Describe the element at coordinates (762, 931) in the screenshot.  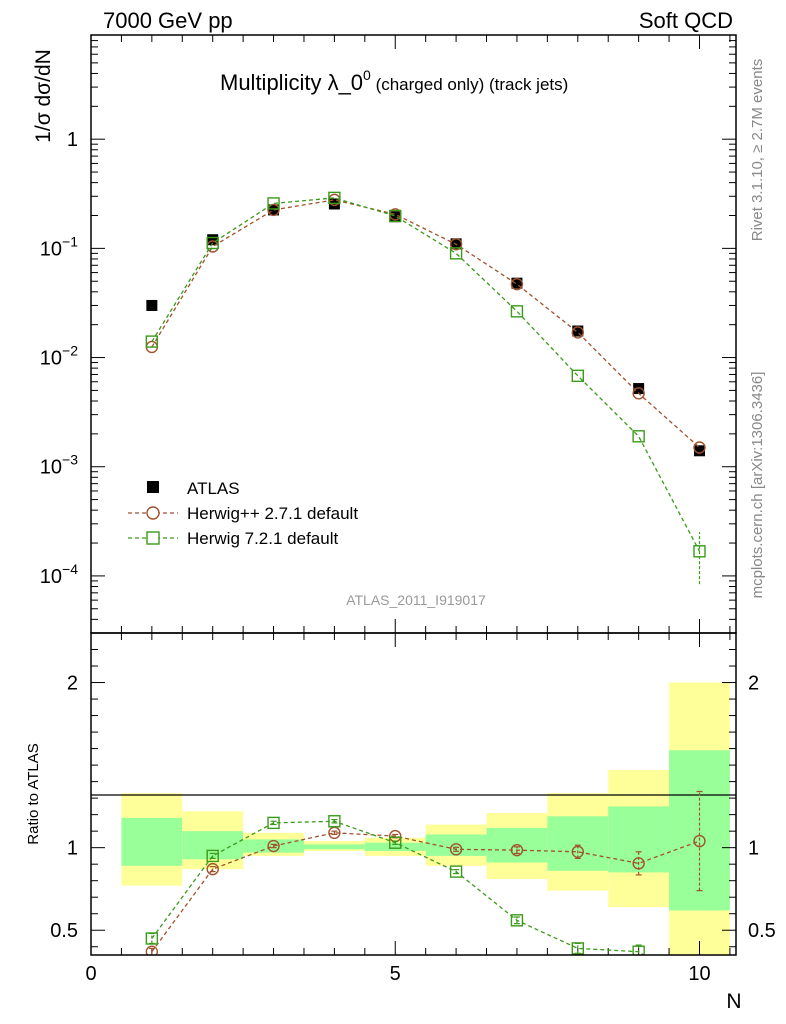
I see `ratio-y-tick-label-right: 0.5` at that location.